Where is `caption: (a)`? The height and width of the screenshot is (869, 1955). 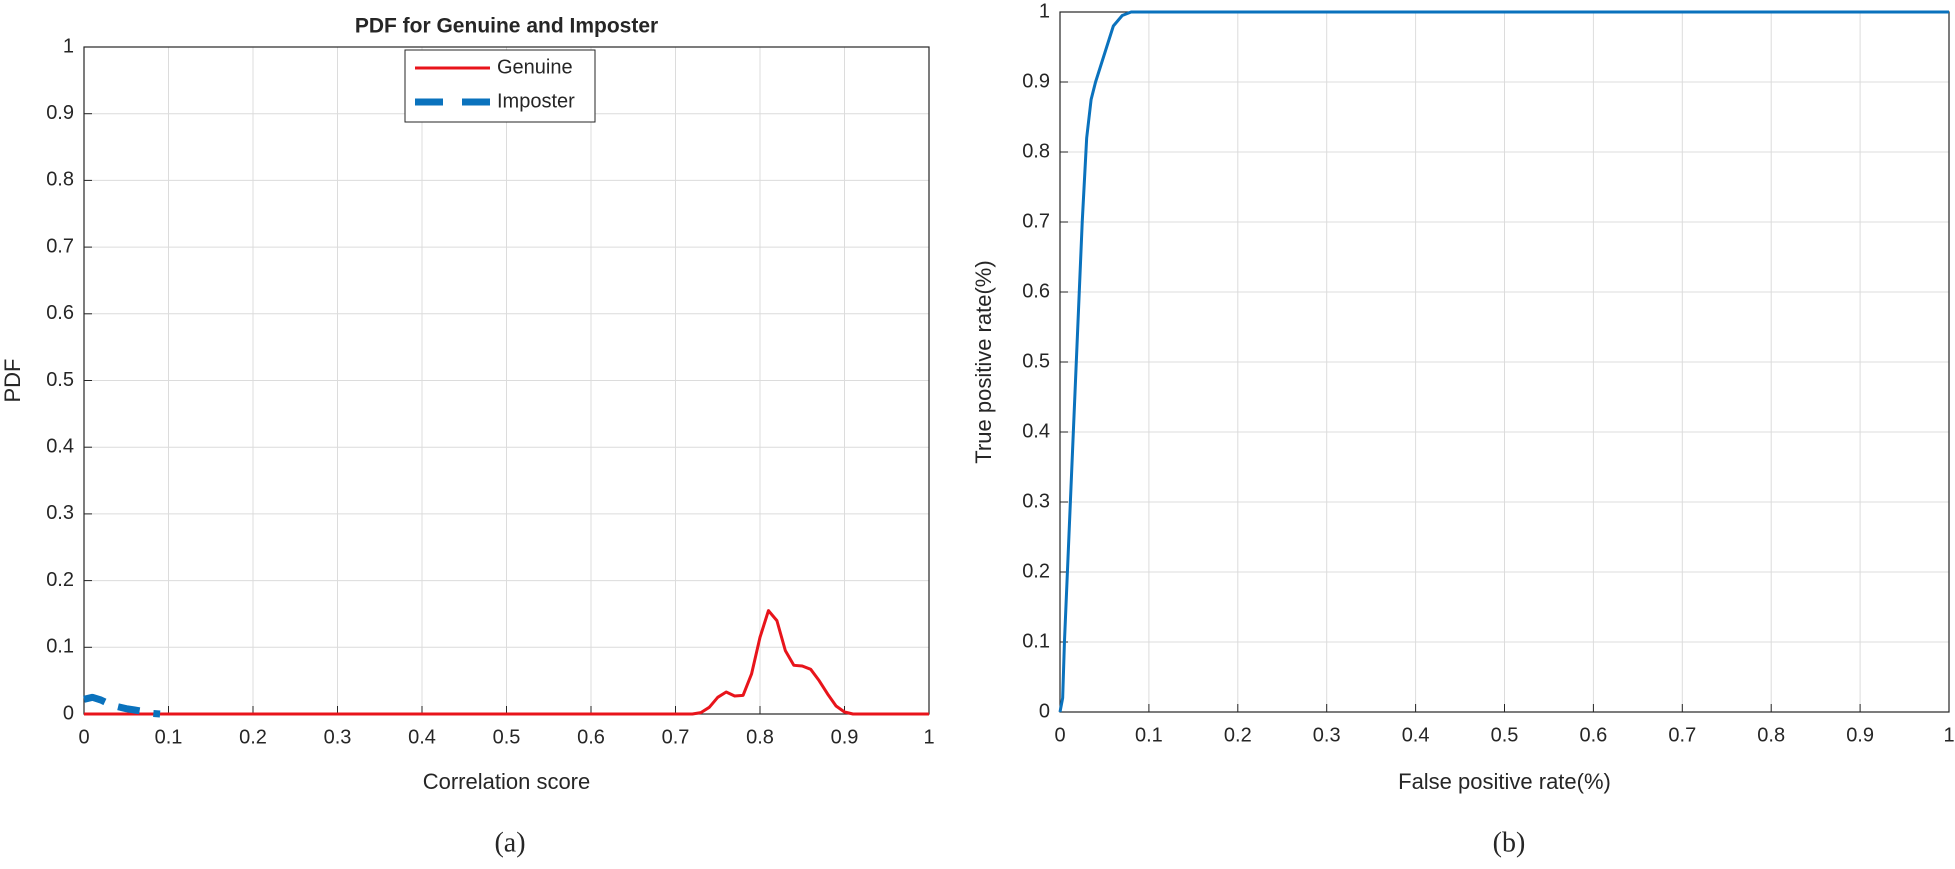
caption: (a) is located at coordinates (509, 842).